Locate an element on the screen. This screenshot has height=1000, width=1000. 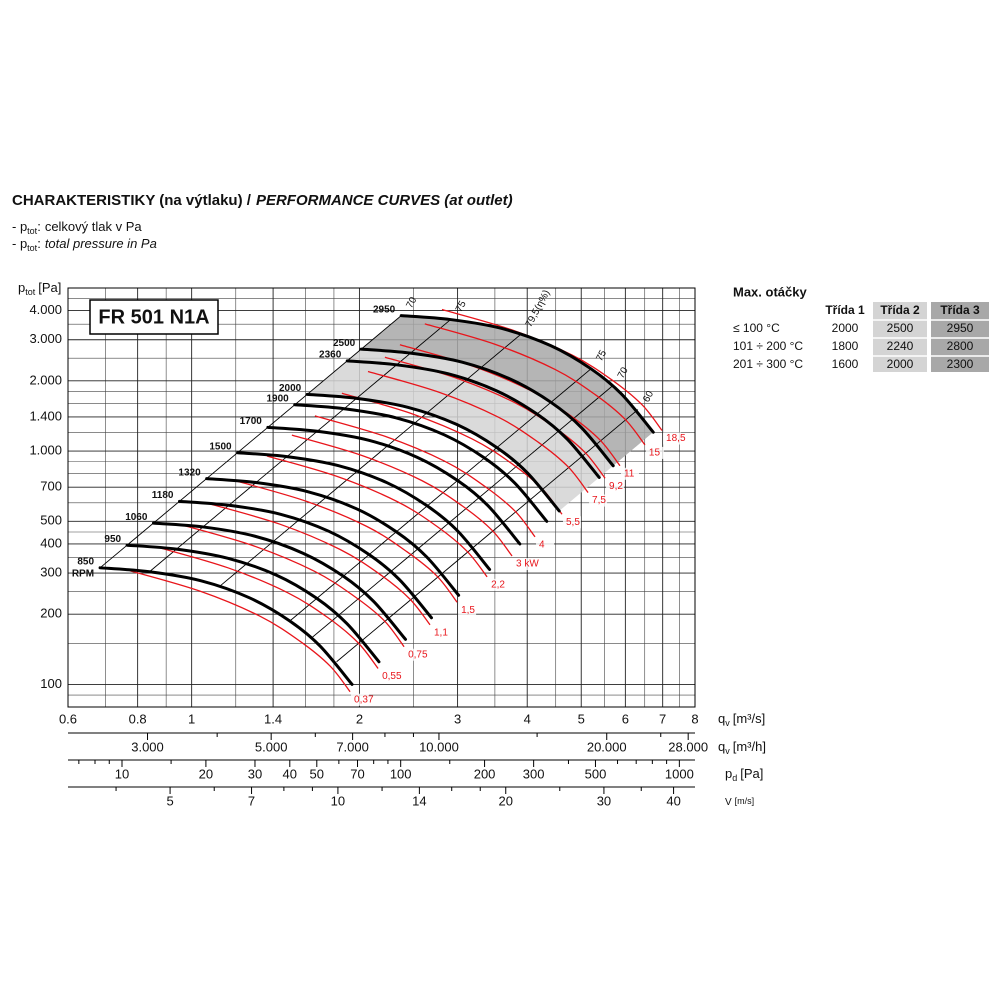
table-cell: 2000 is located at coordinates (845, 328).